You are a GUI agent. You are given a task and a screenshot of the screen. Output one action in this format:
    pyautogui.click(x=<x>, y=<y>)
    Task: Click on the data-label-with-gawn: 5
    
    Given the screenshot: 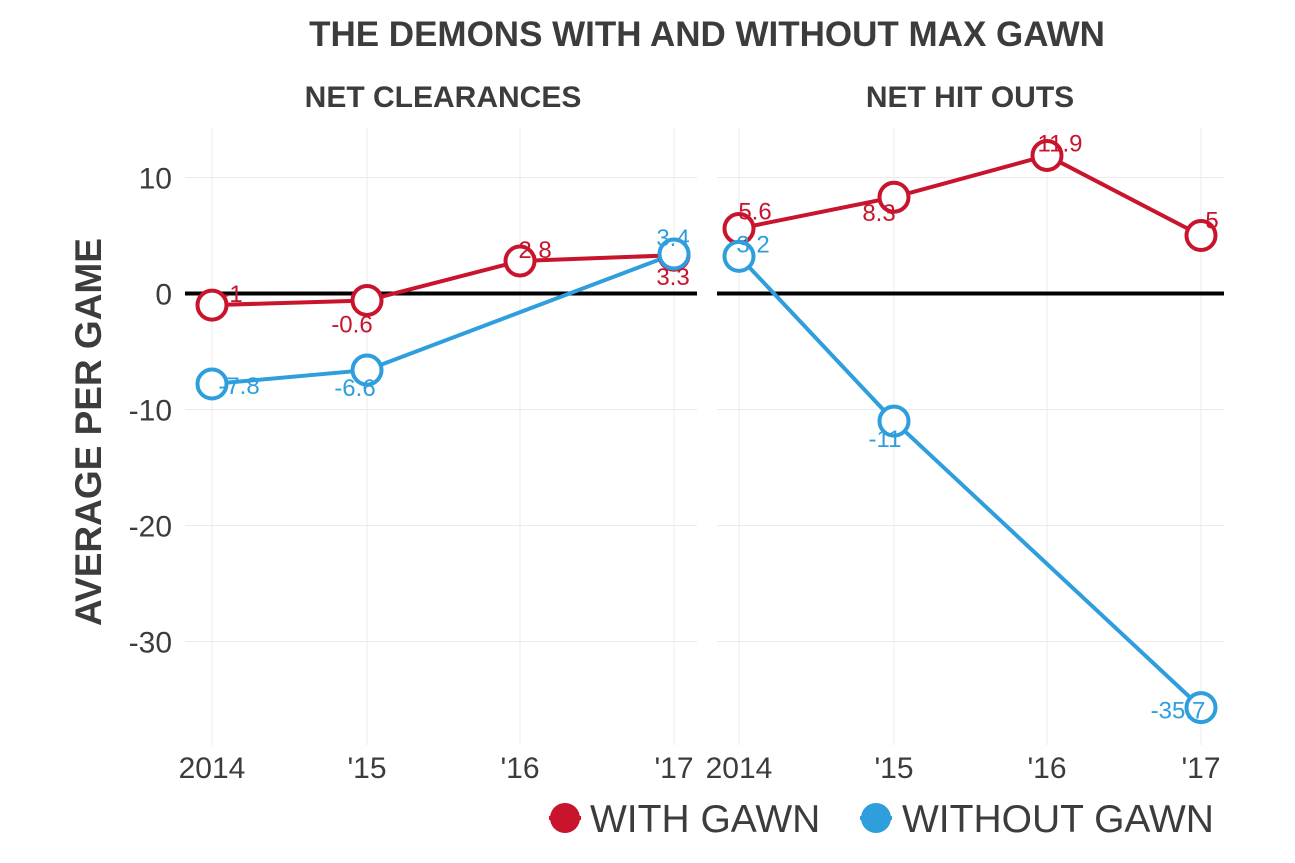 What is the action you would take?
    pyautogui.click(x=1211, y=221)
    